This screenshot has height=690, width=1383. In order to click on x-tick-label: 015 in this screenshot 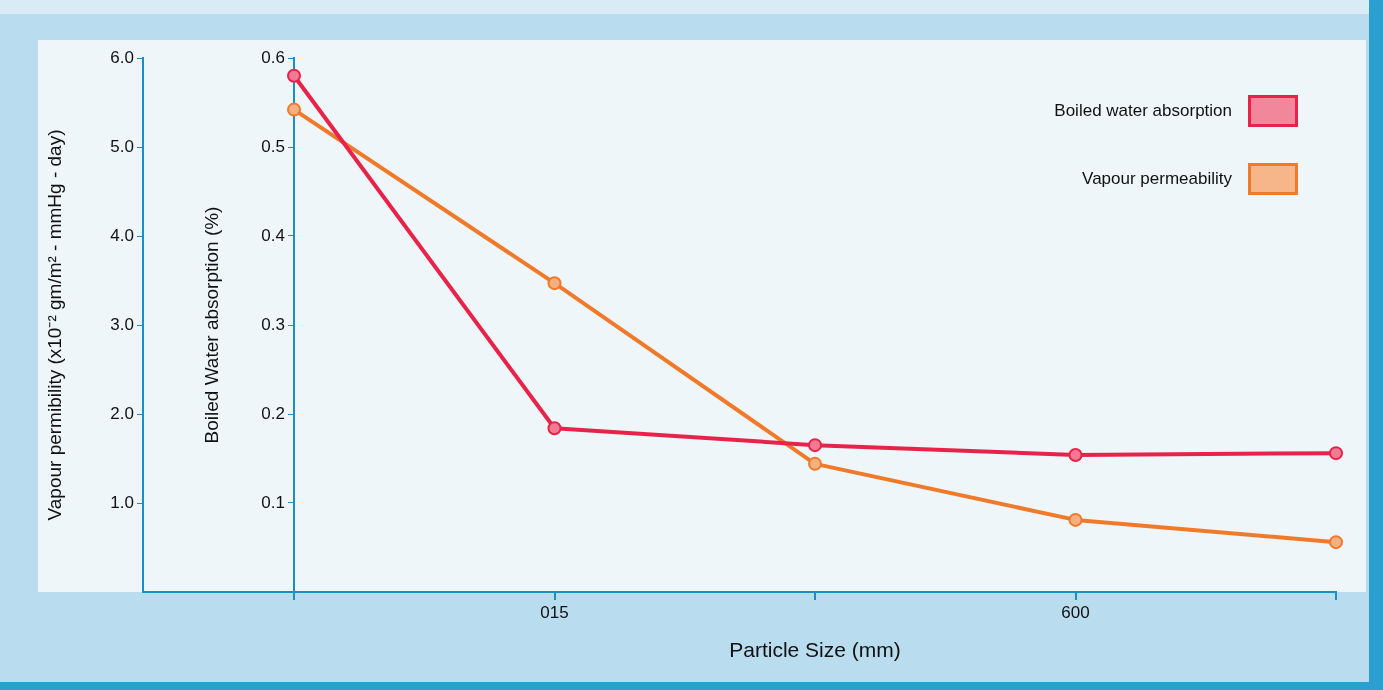, I will do `click(554, 612)`.